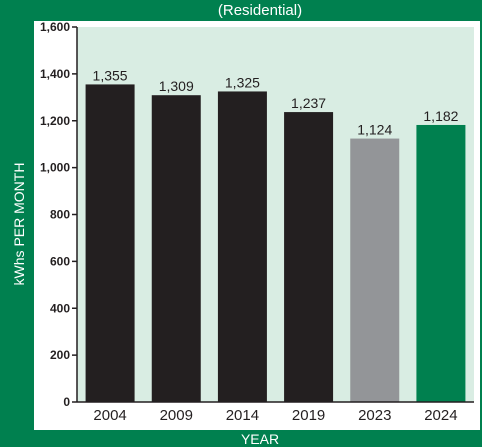 This screenshot has width=482, height=447. I want to click on value-label-2014: 1,325, so click(242, 82).